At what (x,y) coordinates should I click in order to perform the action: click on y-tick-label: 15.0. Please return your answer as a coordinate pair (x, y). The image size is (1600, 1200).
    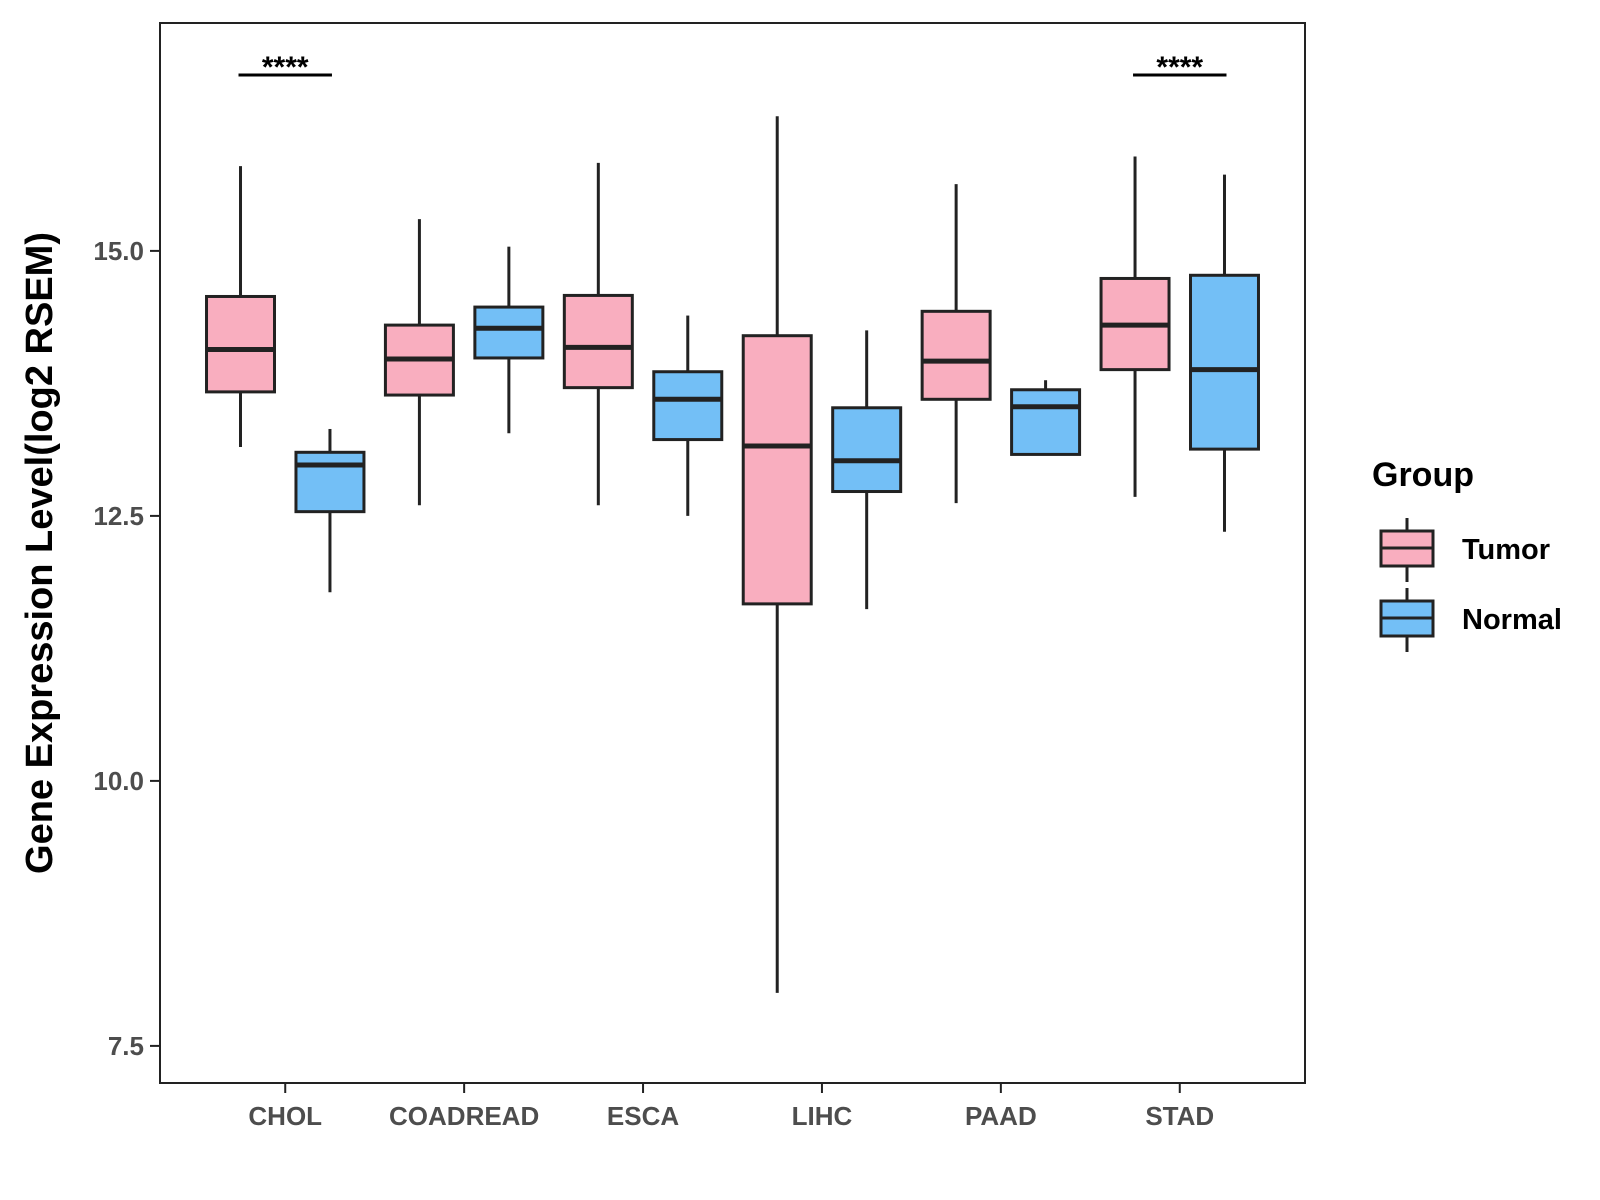
    Looking at the image, I should click on (118, 251).